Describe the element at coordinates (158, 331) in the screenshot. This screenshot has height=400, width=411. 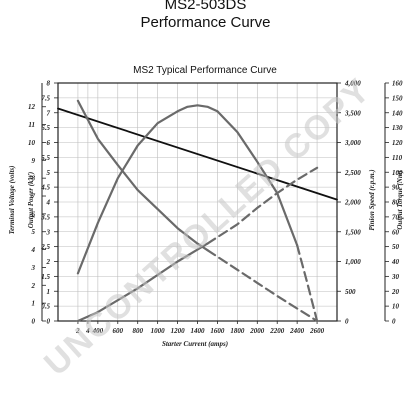
I see `x-axis-tick-label: 1000` at that location.